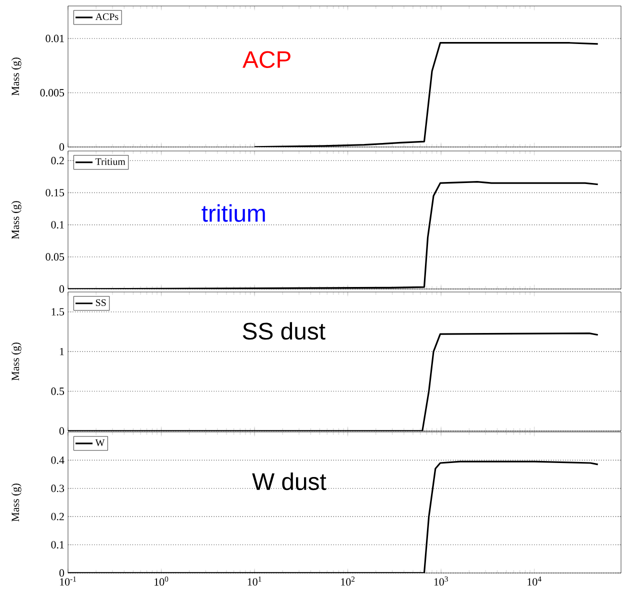 The height and width of the screenshot is (603, 629). What do you see at coordinates (55, 257) in the screenshot?
I see `y-tick-label: 0.05` at bounding box center [55, 257].